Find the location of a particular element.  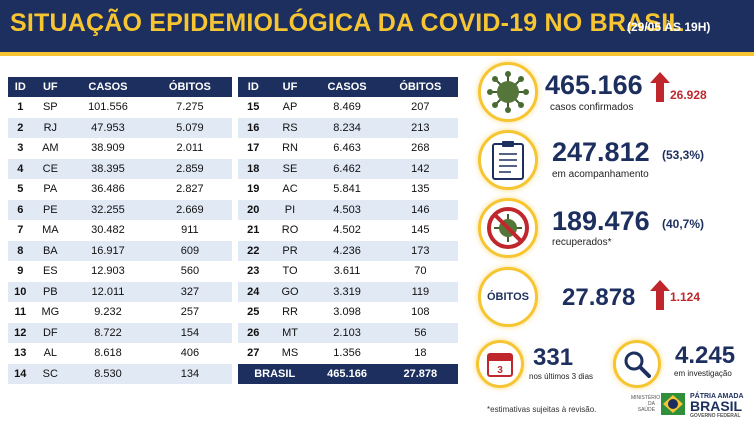

table-row: 17 RN 6.463 268 is located at coordinates (348, 148).